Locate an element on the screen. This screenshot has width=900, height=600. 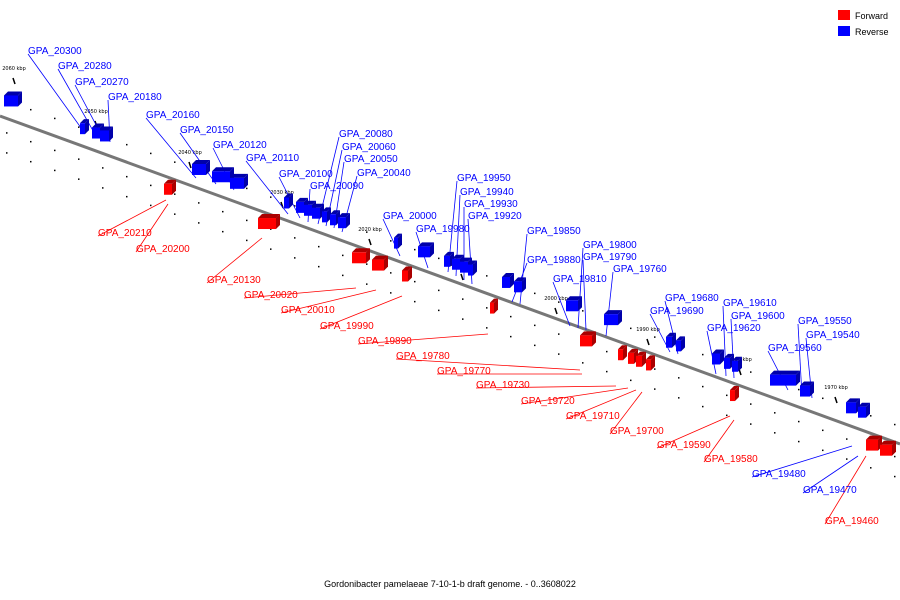
gene-label-gpa-19680: GPA_19680 is located at coordinates (692, 298).